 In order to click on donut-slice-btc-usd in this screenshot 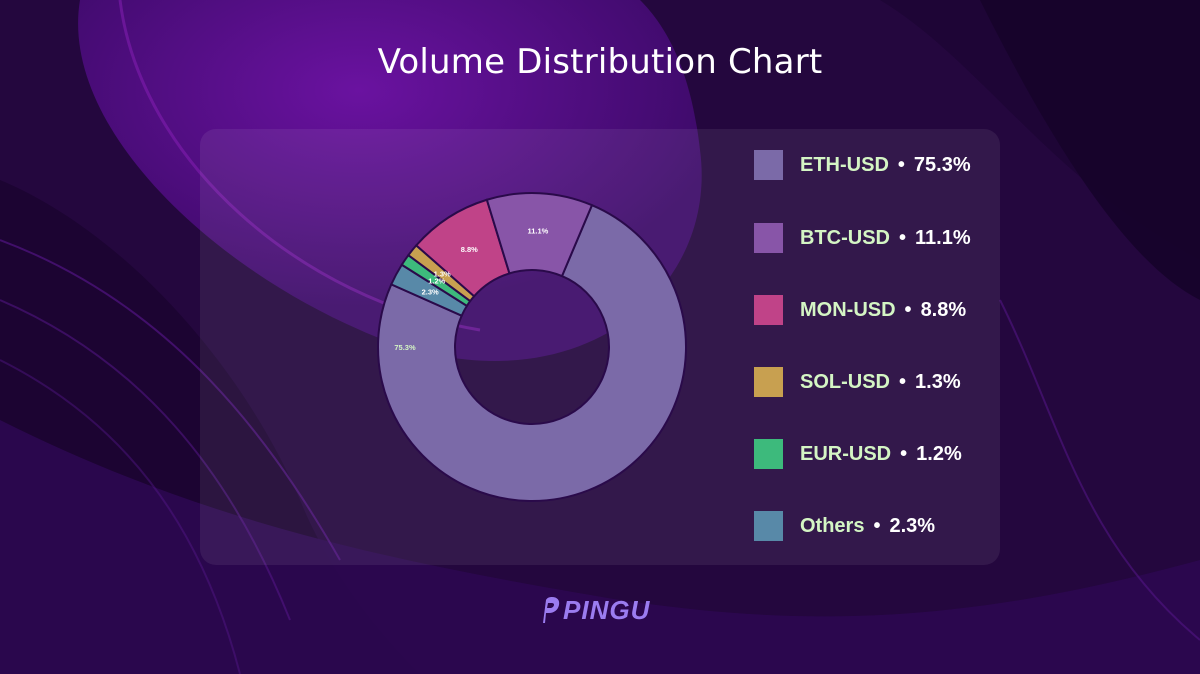, I will do `click(539, 235)`.